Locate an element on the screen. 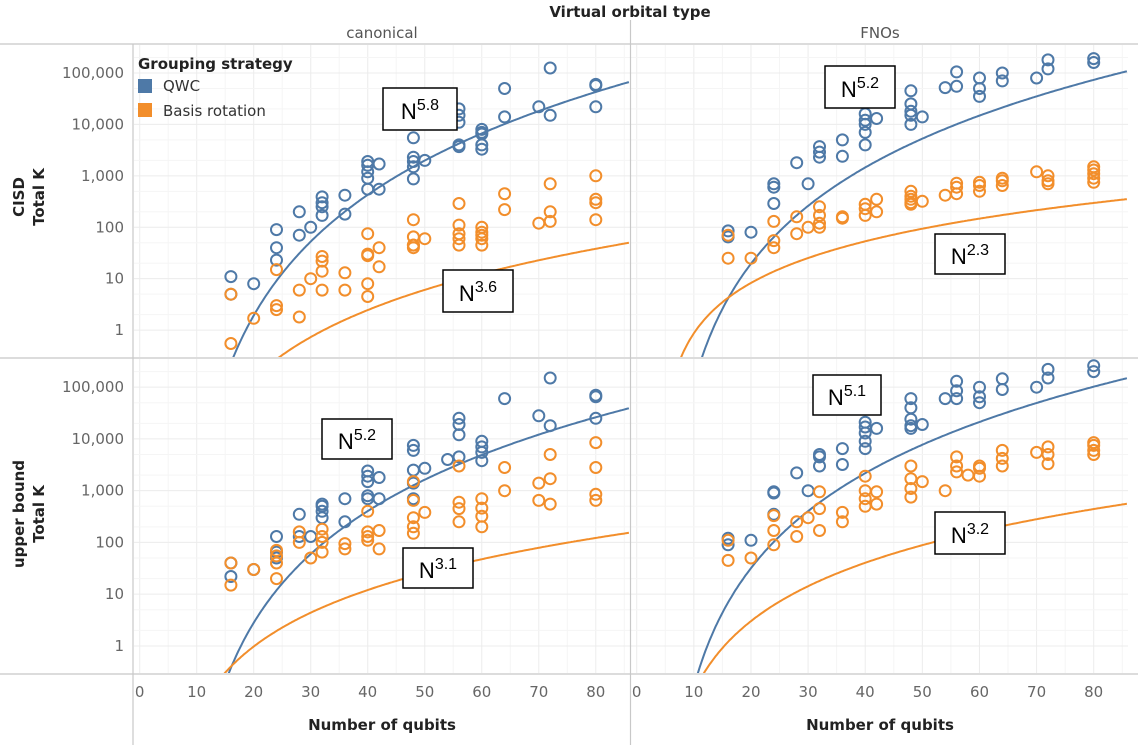  exponent-annotation: N3.6 is located at coordinates (478, 291).